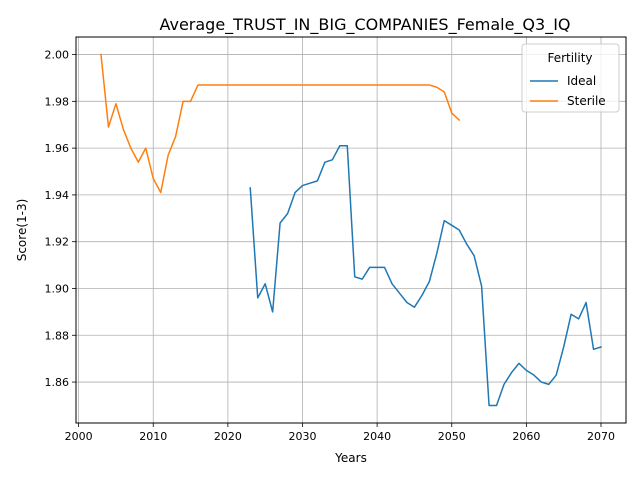 Image resolution: width=640 pixels, height=480 pixels. I want to click on x-tick-label: 2010, so click(153, 436).